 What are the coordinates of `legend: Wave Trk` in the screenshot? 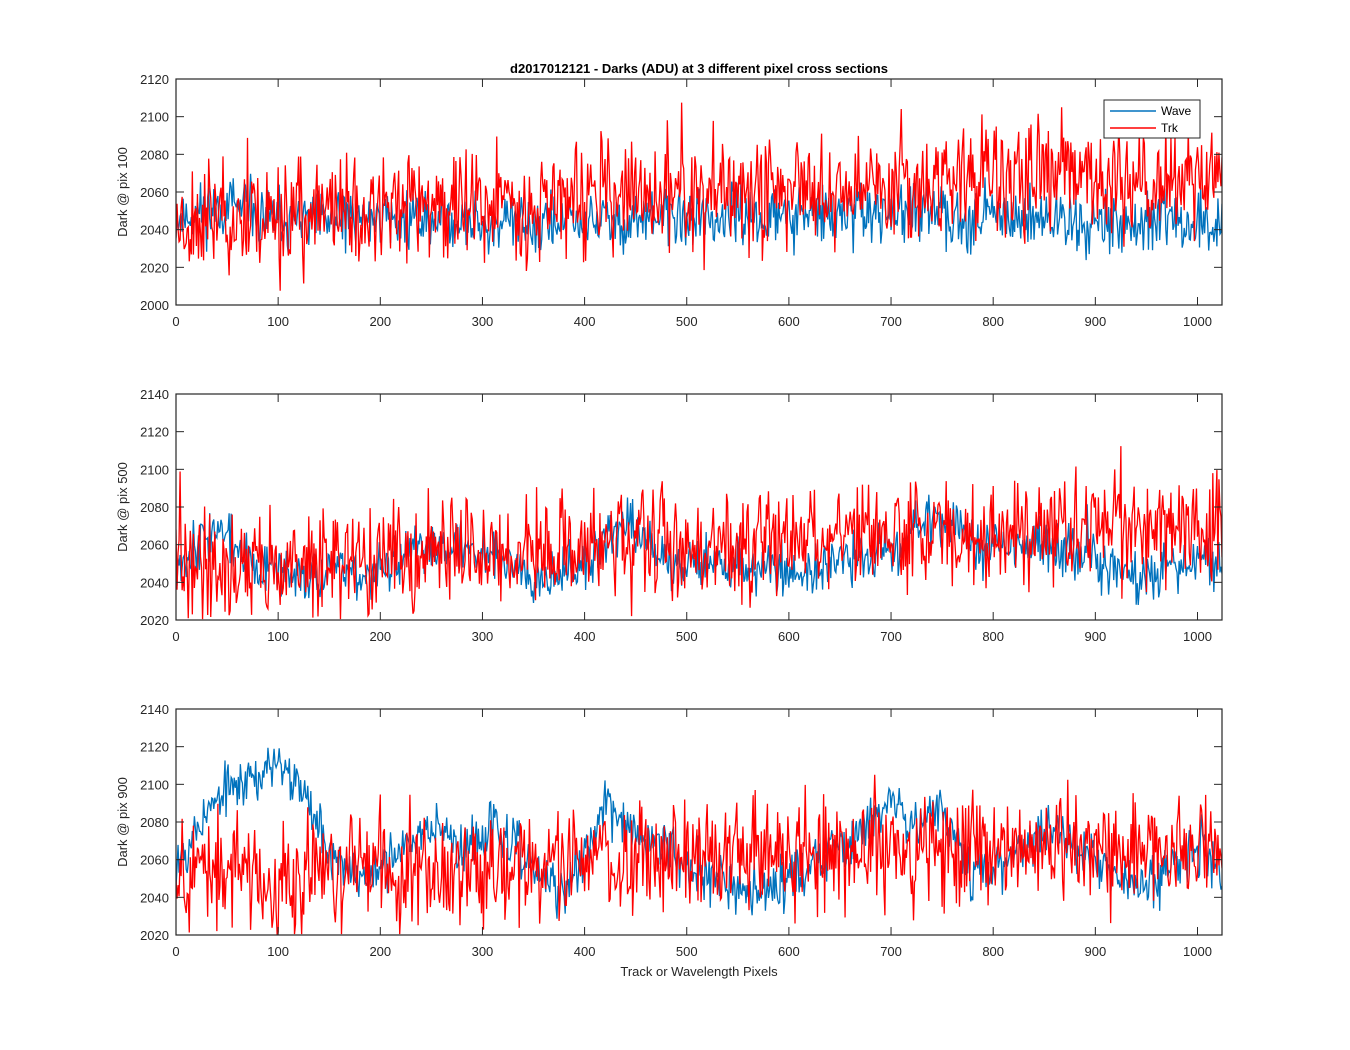 It's located at (1152, 119).